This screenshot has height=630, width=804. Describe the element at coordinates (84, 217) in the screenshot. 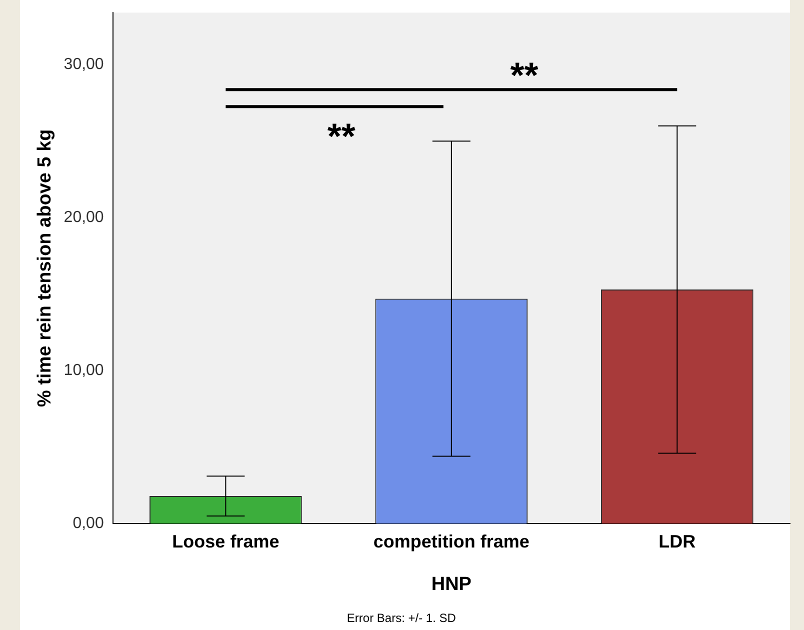

I see `y-tick-label: 20,00` at that location.